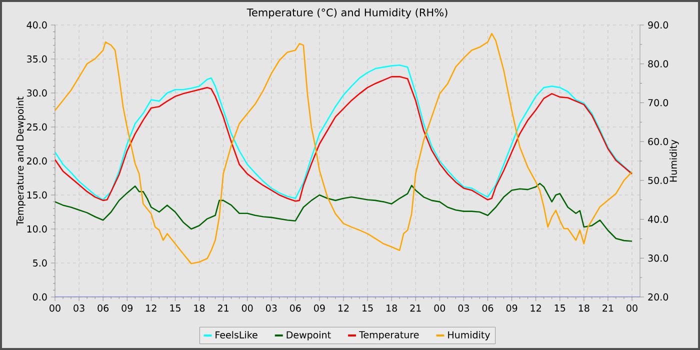 This screenshot has width=700, height=350. I want to click on y2-axis-title: Humidity, so click(674, 161).